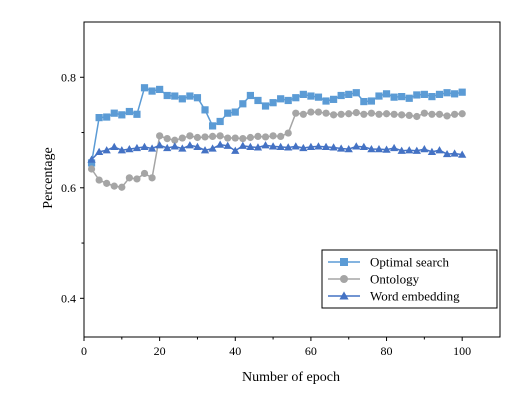  What do you see at coordinates (276, 125) in the screenshot?
I see `series-optimal-search` at bounding box center [276, 125].